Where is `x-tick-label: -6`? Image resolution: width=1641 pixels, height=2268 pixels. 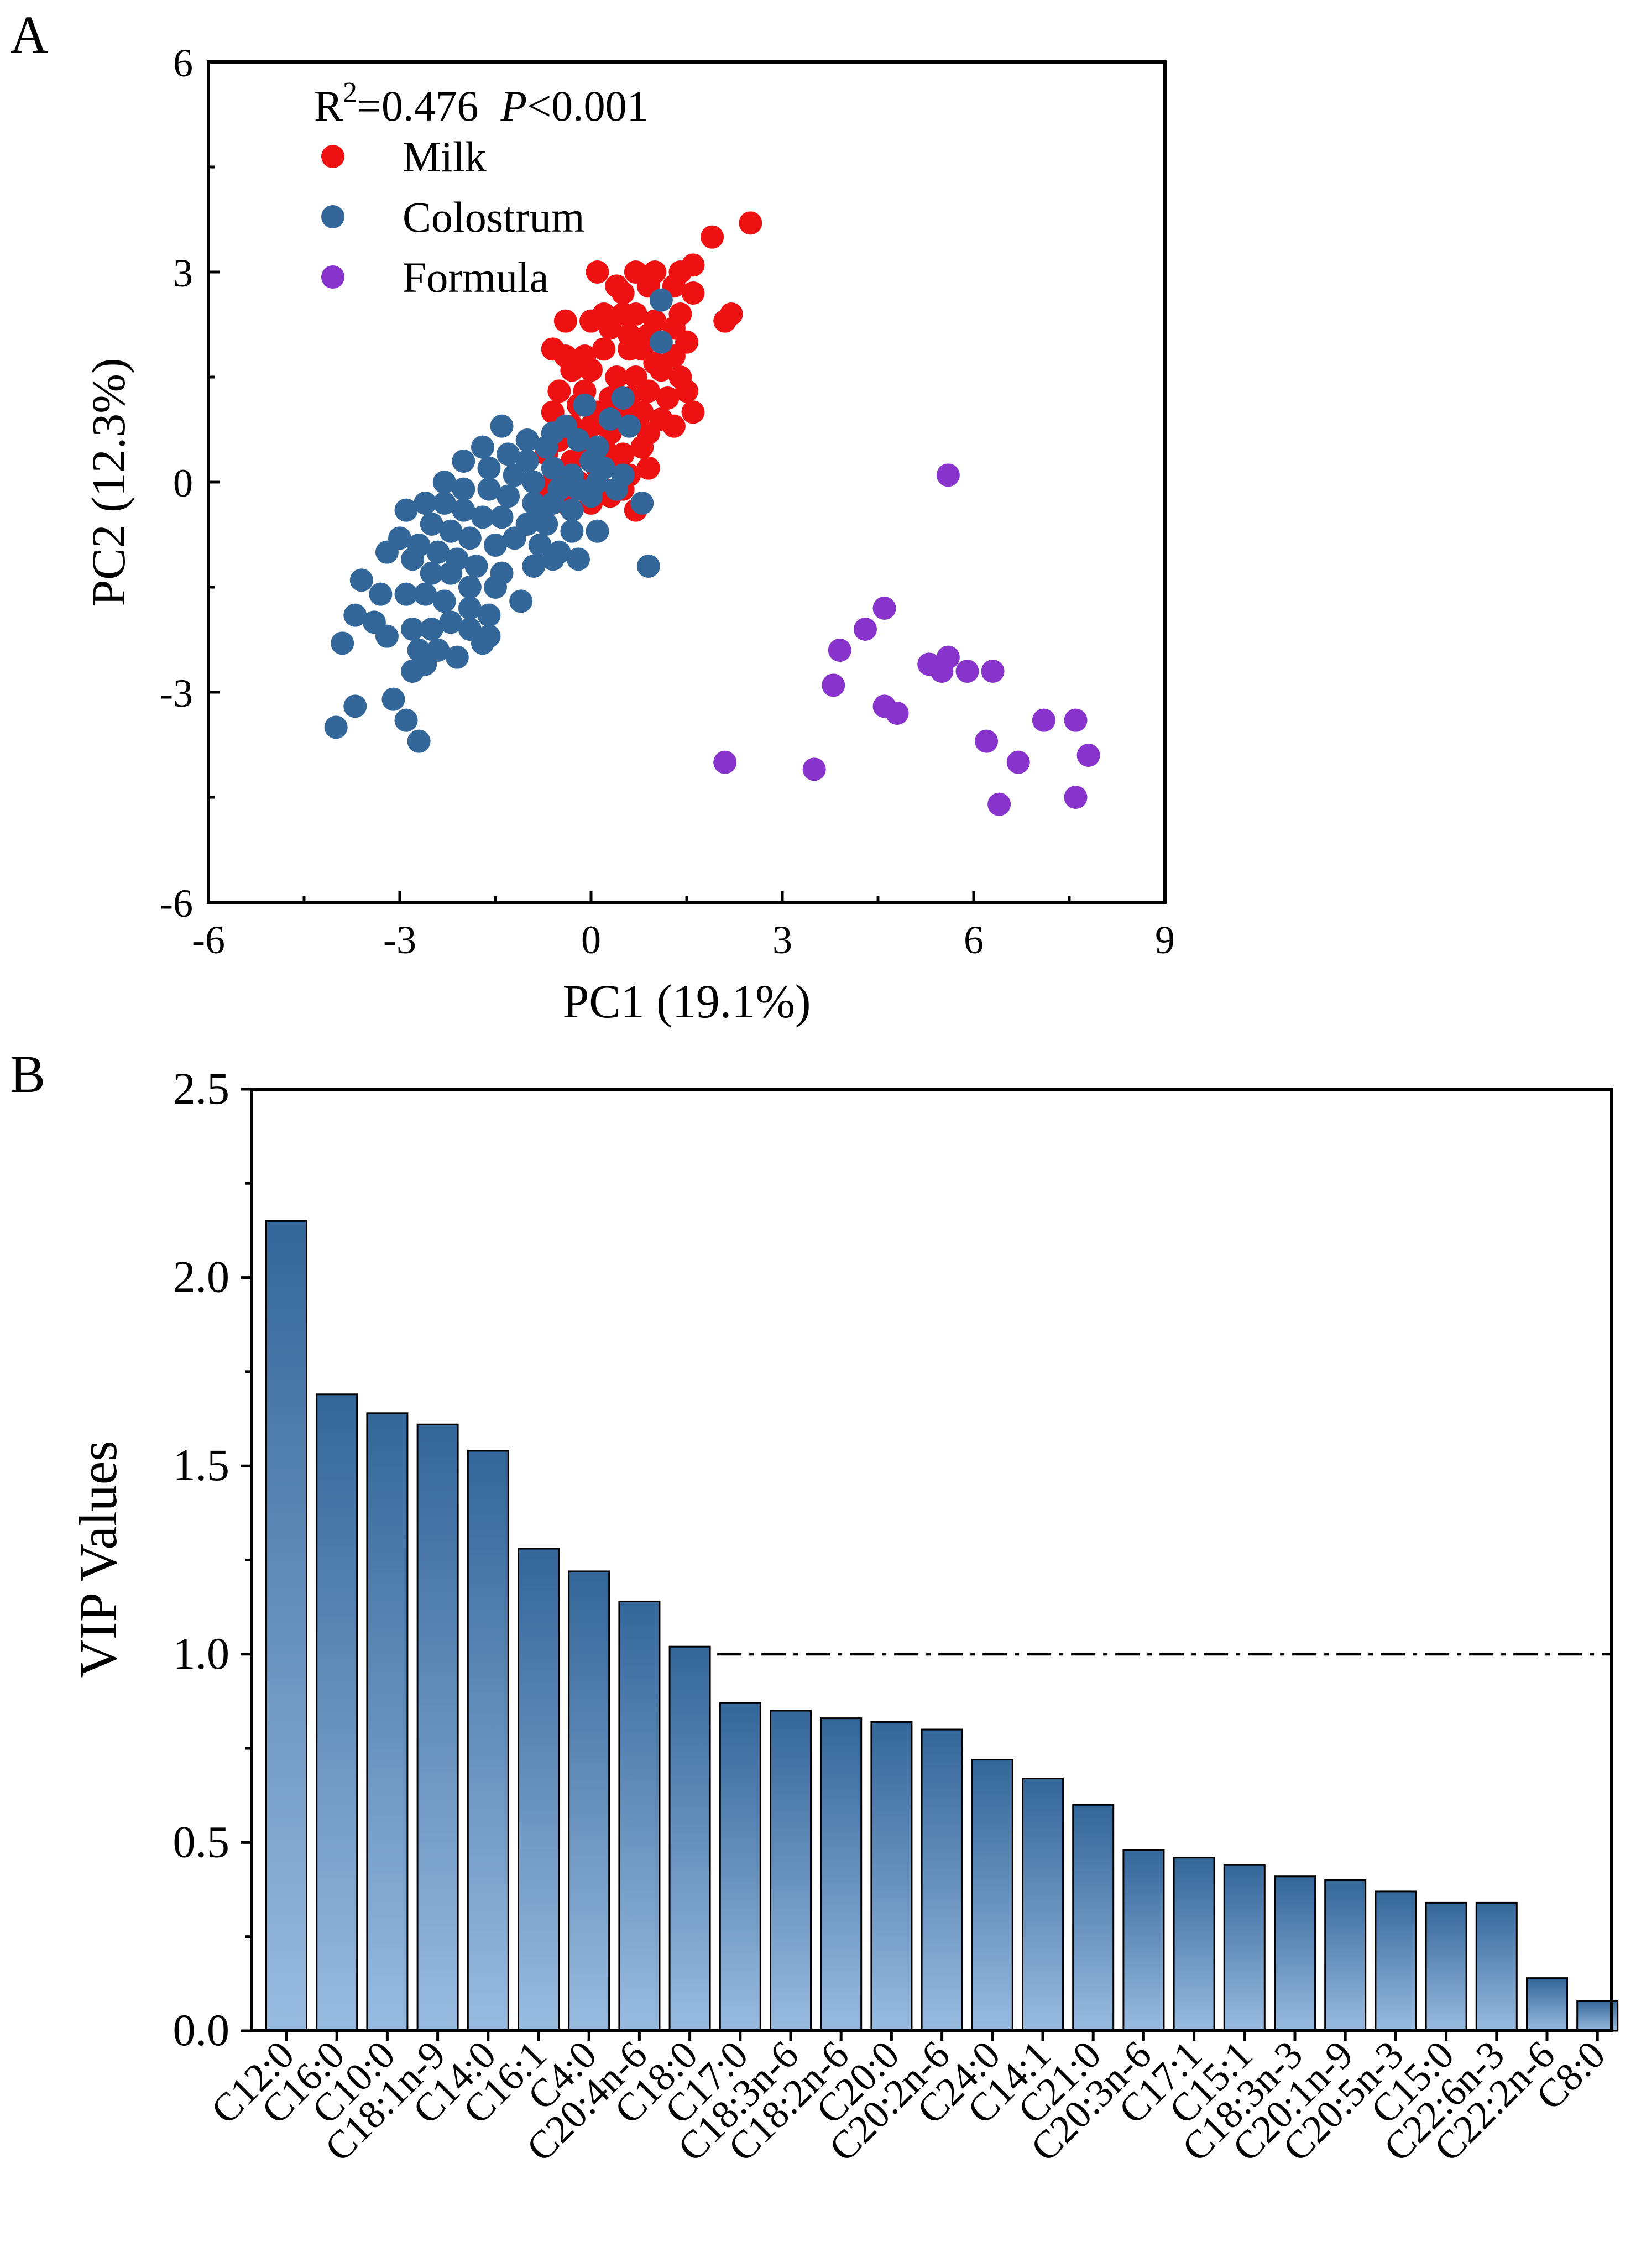
x-tick-label: -6 is located at coordinates (208, 940).